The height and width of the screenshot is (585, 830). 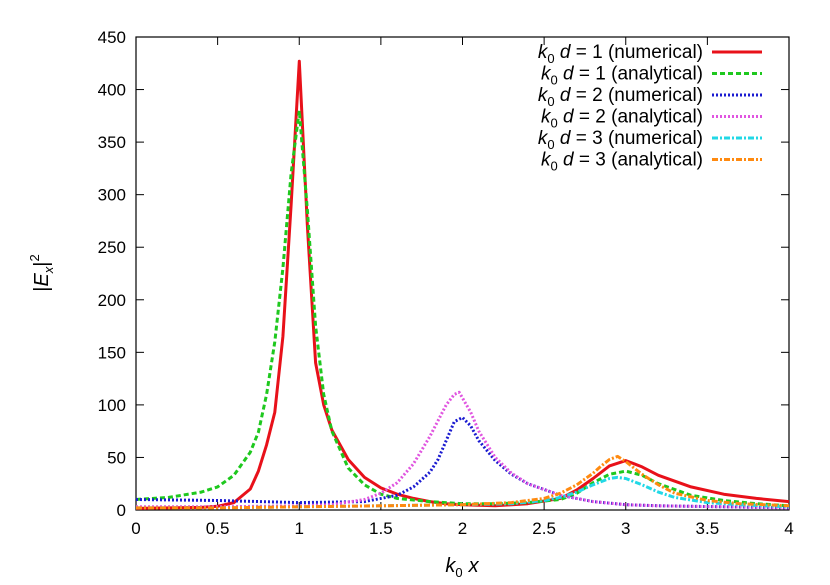 What do you see at coordinates (462, 528) in the screenshot?
I see `x-tick-label: 2` at bounding box center [462, 528].